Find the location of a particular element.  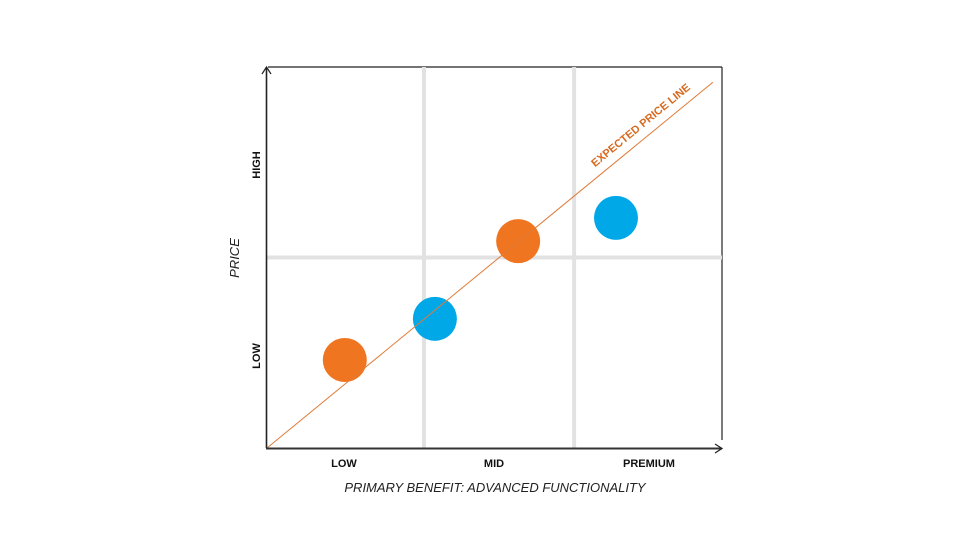

x-axis-arrow-icon is located at coordinates (719, 448).